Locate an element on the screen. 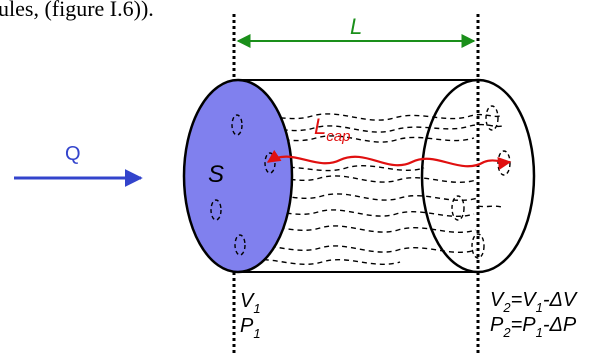 This screenshot has height=356, width=611. capillary-length-arrow is located at coordinates (389, 160).